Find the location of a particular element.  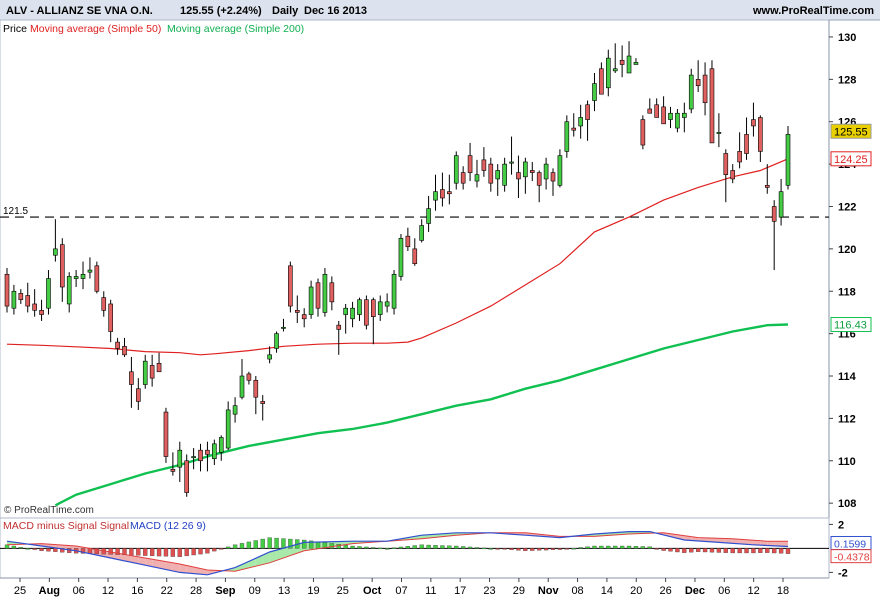

svg-text: 116.43 is located at coordinates (850, 326).